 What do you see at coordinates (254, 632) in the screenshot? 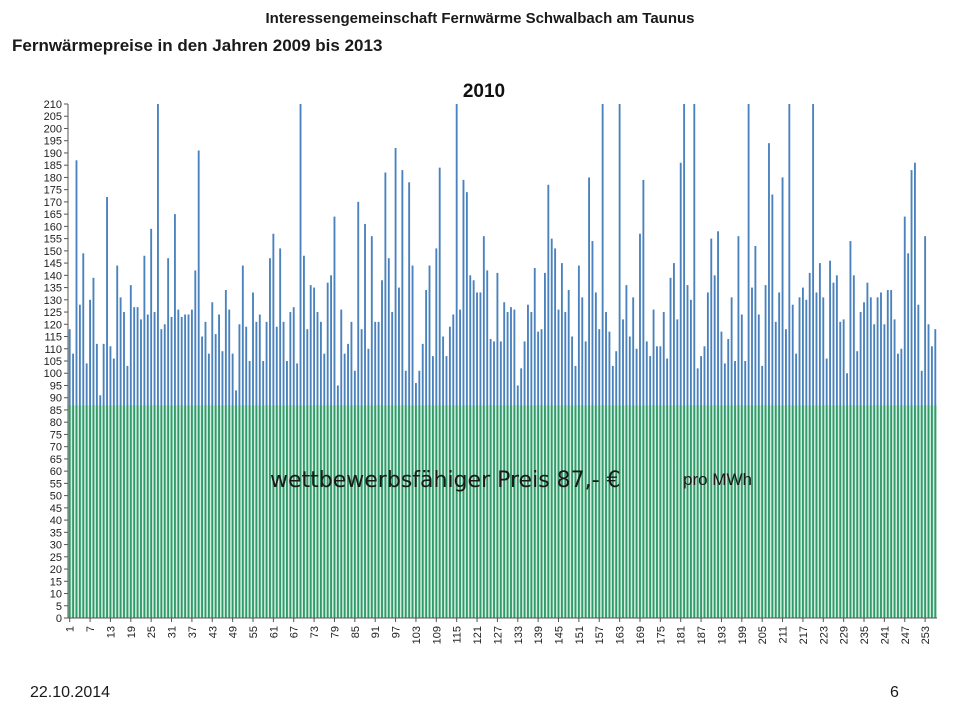
I see `x-tick-label: 55` at bounding box center [254, 632].